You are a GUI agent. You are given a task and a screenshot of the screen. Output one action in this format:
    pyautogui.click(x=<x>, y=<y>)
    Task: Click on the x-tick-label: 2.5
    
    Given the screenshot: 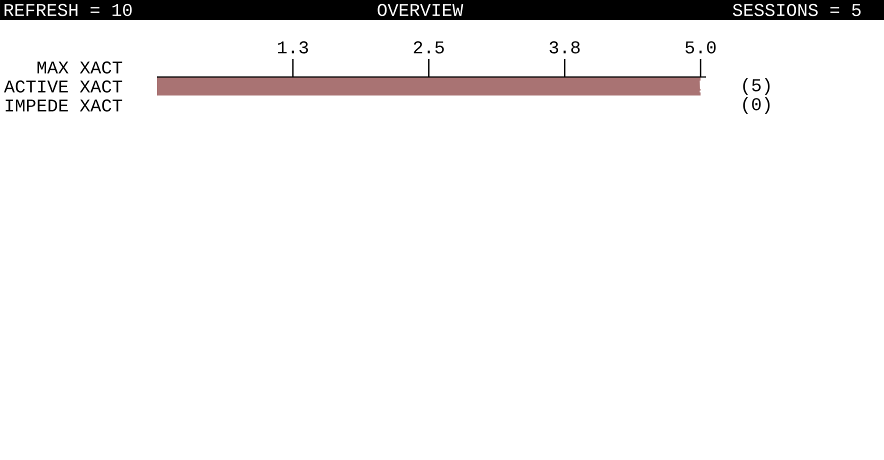 What is the action you would take?
    pyautogui.click(x=429, y=47)
    